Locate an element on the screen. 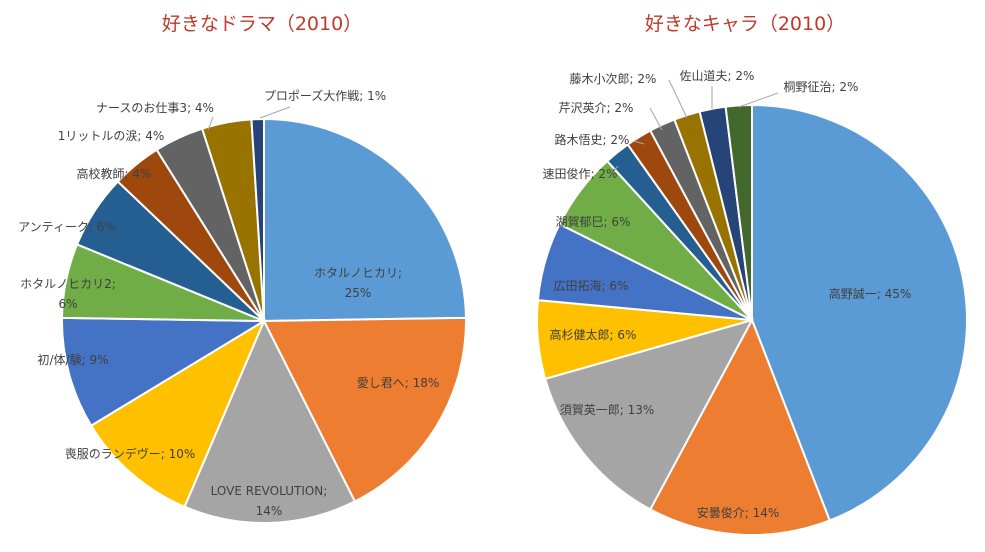 The width and height of the screenshot is (985, 552). pie-slice-喪服のランデヴー is located at coordinates (178, 413).